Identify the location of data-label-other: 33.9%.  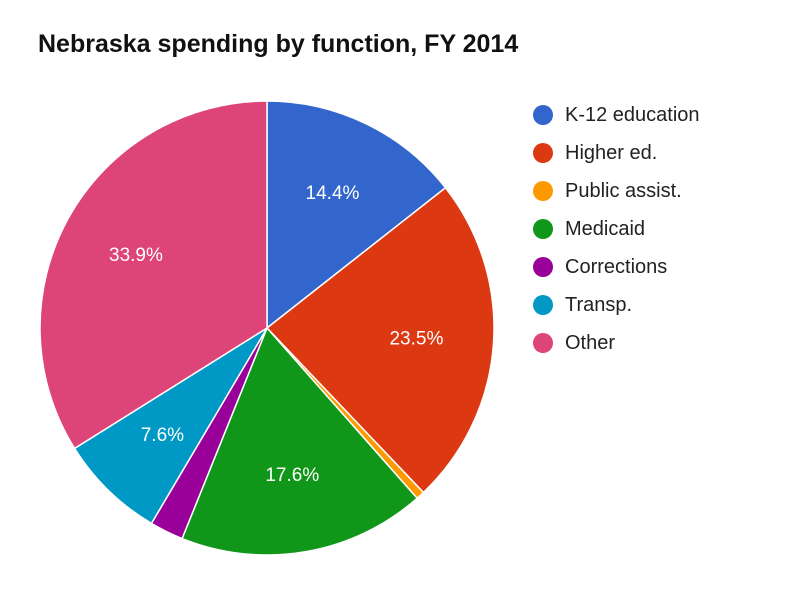
(136, 255).